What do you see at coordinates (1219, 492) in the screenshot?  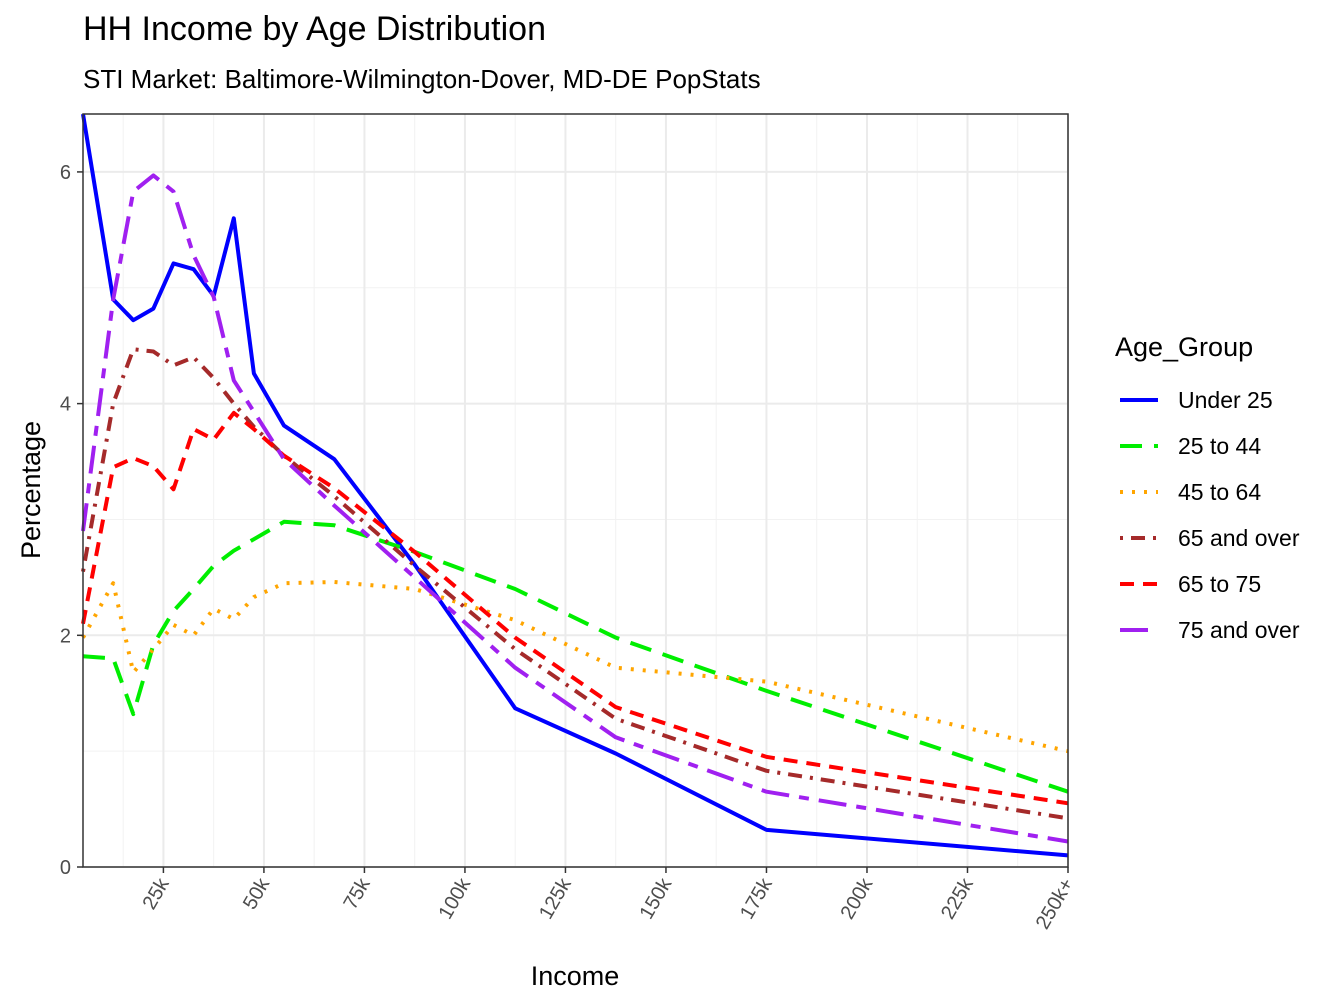 I see `legend-label: 45 to 64` at bounding box center [1219, 492].